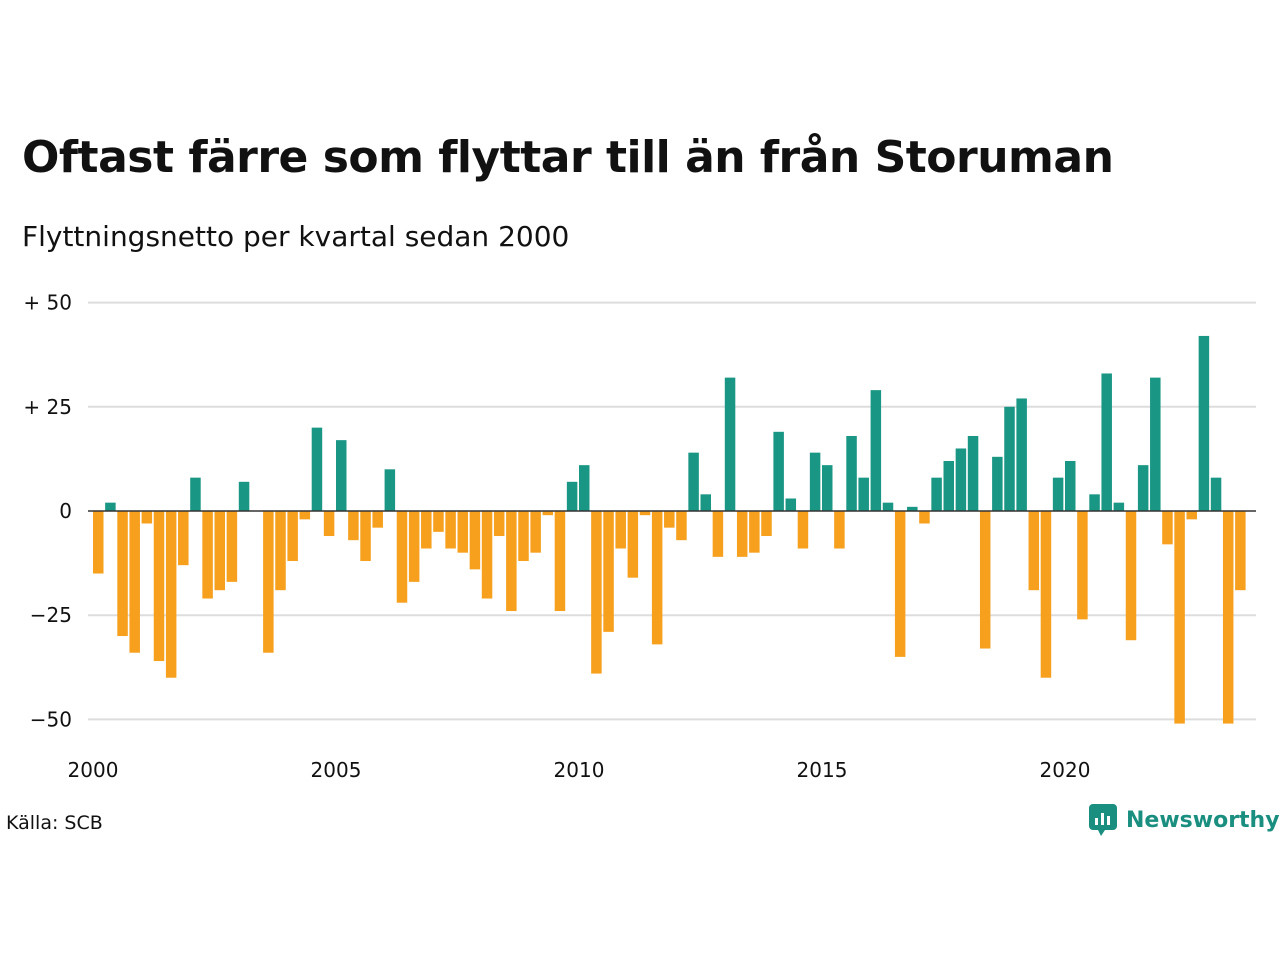 The width and height of the screenshot is (1280, 960). What do you see at coordinates (1065, 770) in the screenshot?
I see `x-tick-label: 2020` at bounding box center [1065, 770].